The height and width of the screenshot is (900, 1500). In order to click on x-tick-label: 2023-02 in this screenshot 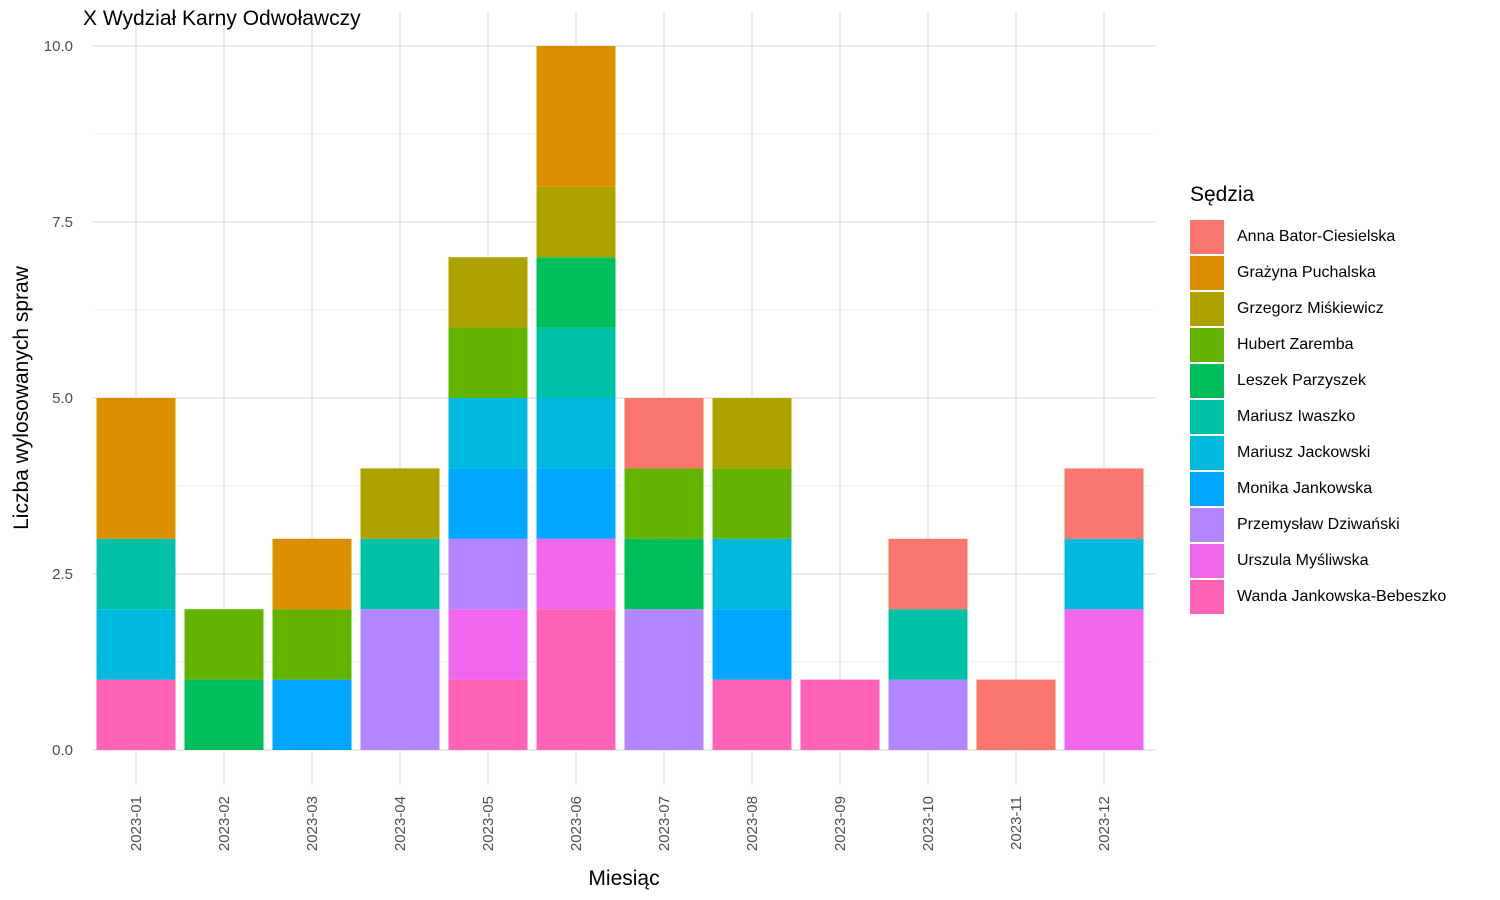, I will do `click(224, 823)`.